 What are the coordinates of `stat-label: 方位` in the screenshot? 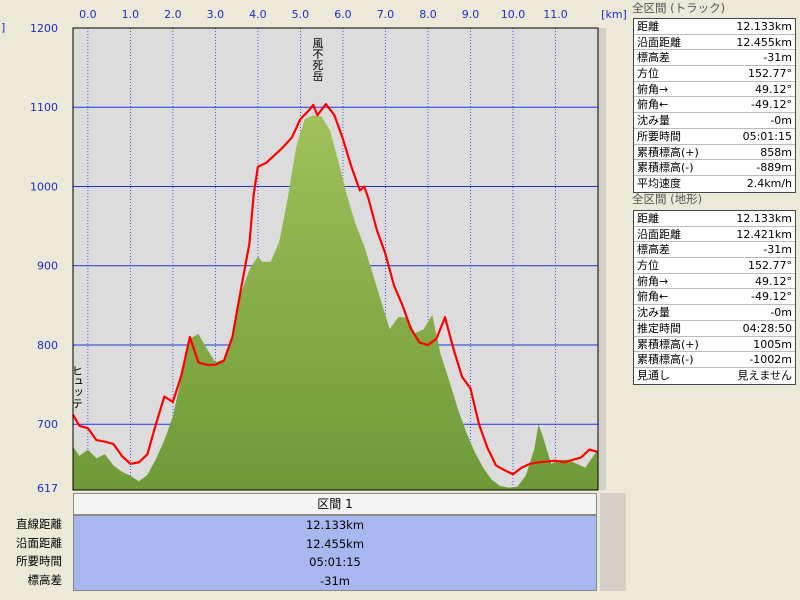 It's located at (648, 74).